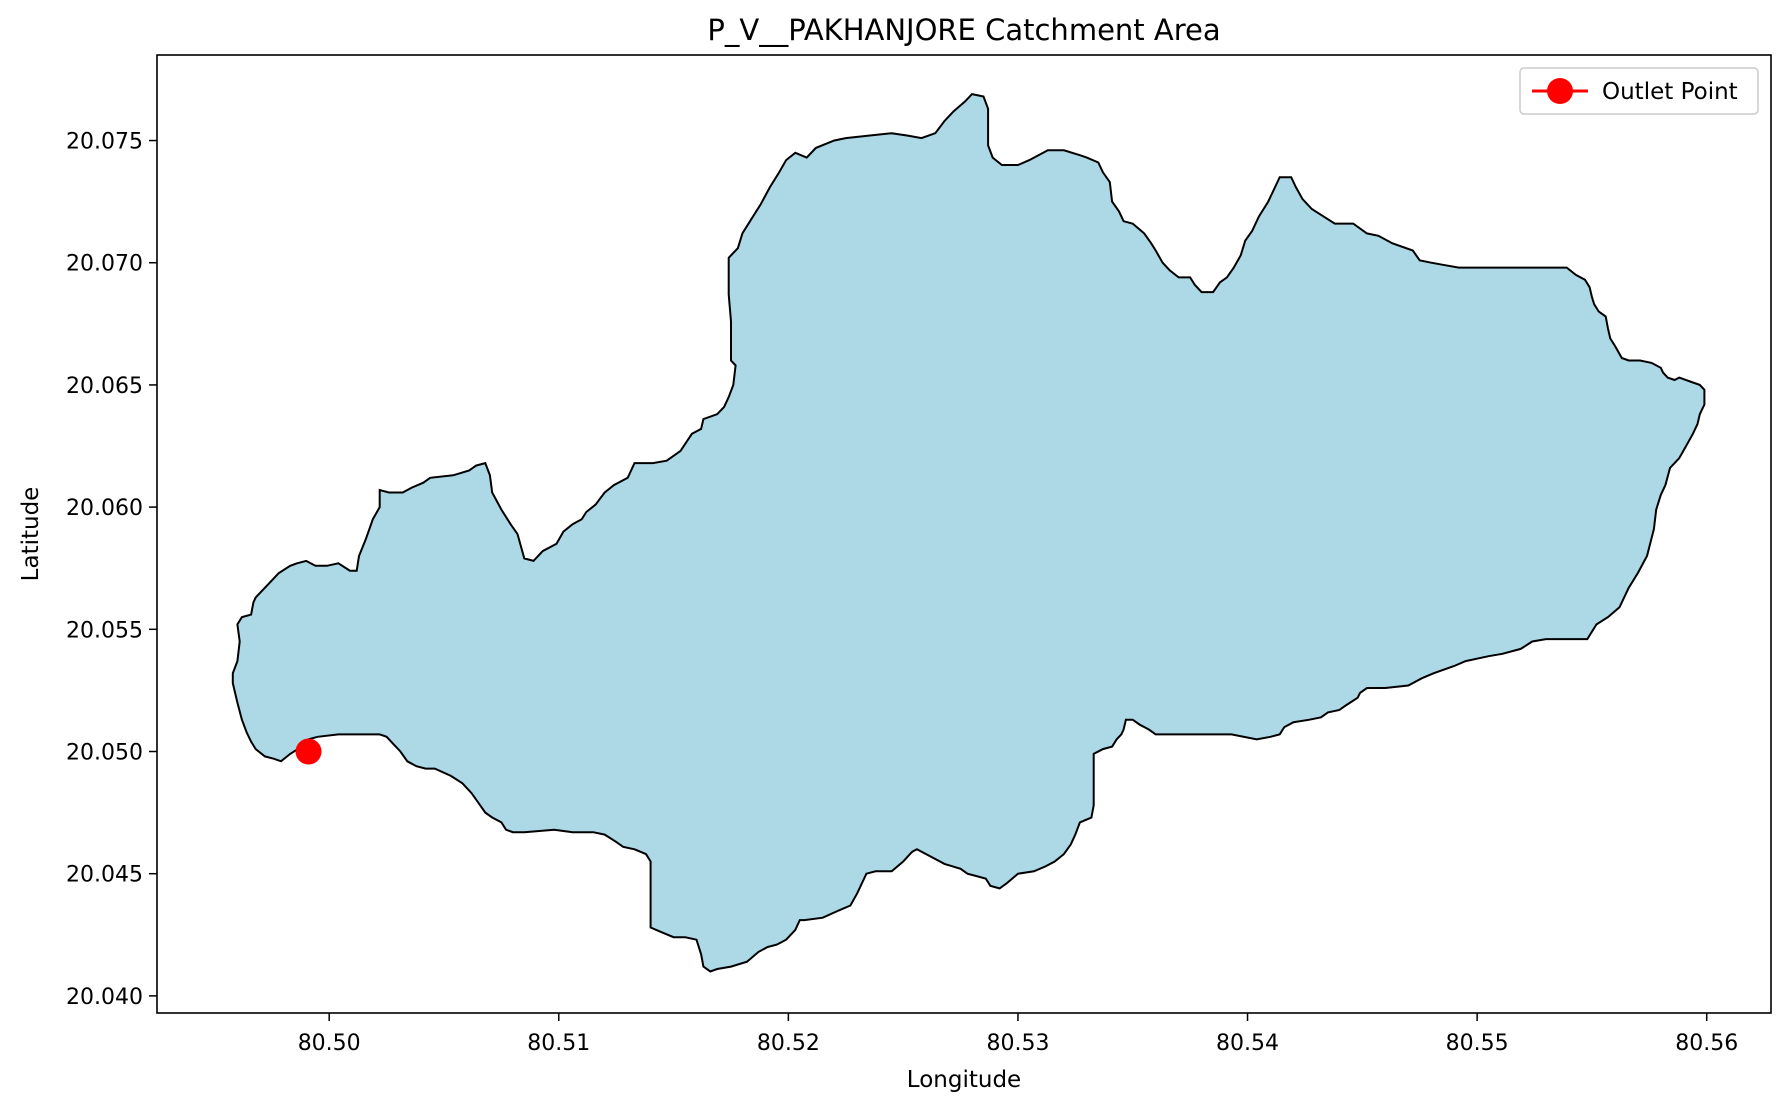 This screenshot has width=1781, height=1104. Describe the element at coordinates (104, 142) in the screenshot. I see `y-tick-label: 20.075` at that location.